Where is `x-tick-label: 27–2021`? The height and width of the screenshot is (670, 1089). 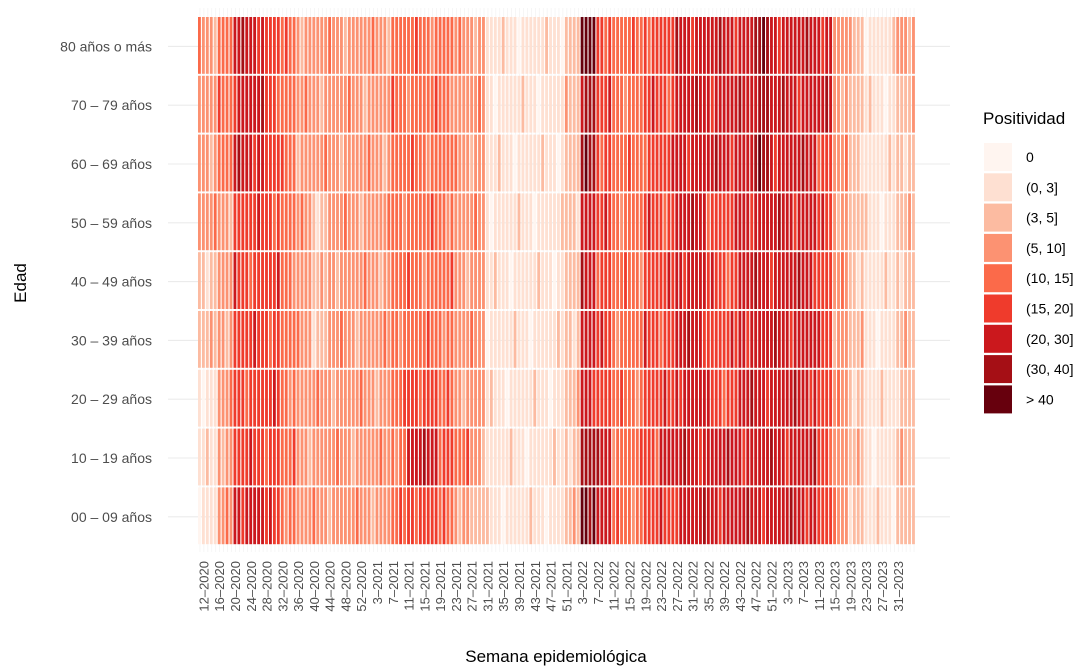
x-tick-label: 27–2021 is located at coordinates (472, 586).